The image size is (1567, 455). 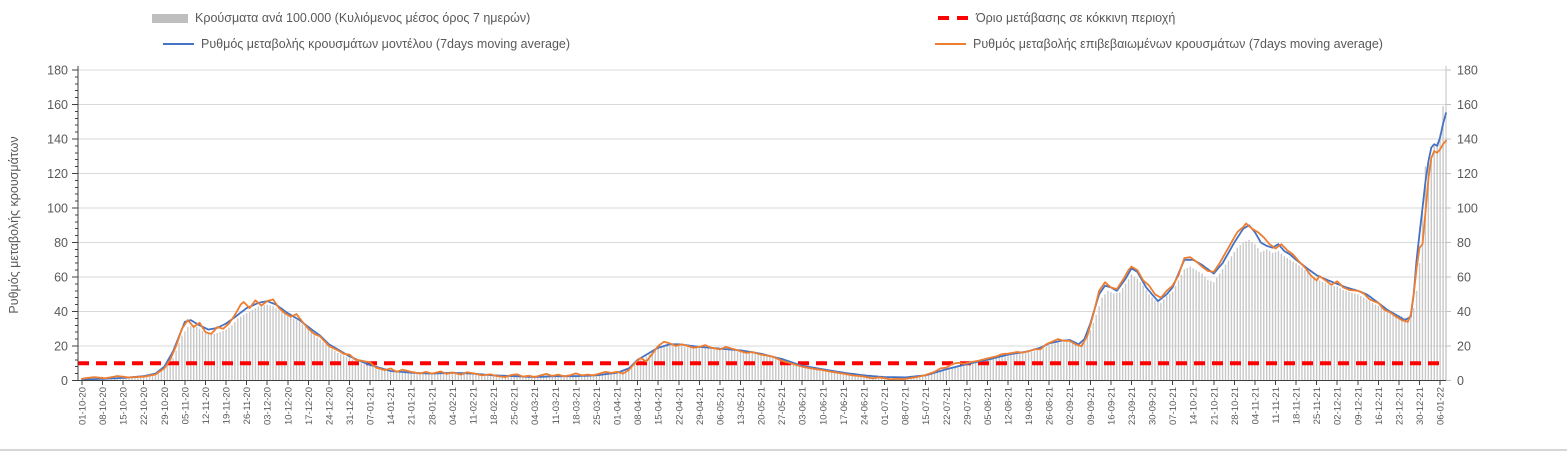 I want to click on x-tick-label: 10-06-21, so click(x=823, y=406).